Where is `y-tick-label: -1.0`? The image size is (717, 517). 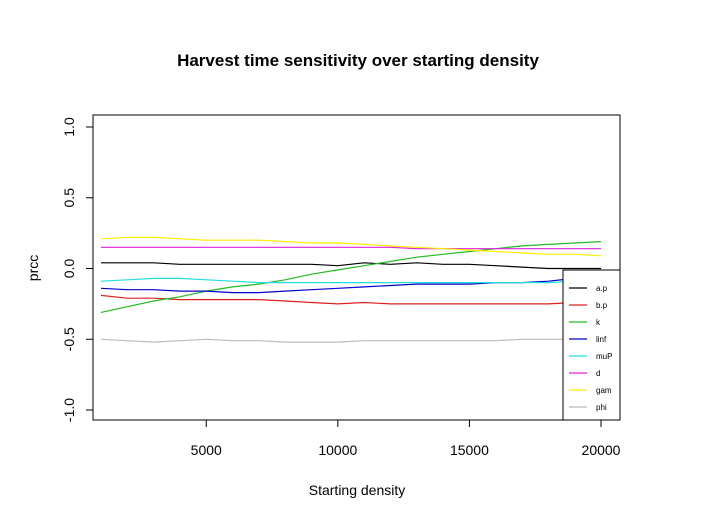 y-tick-label: -1.0 is located at coordinates (69, 410).